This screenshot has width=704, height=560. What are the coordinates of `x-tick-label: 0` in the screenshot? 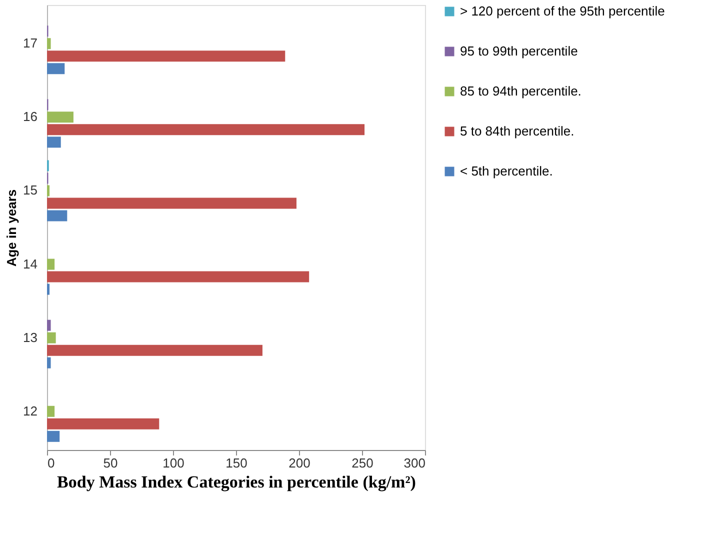 It's located at (51, 463).